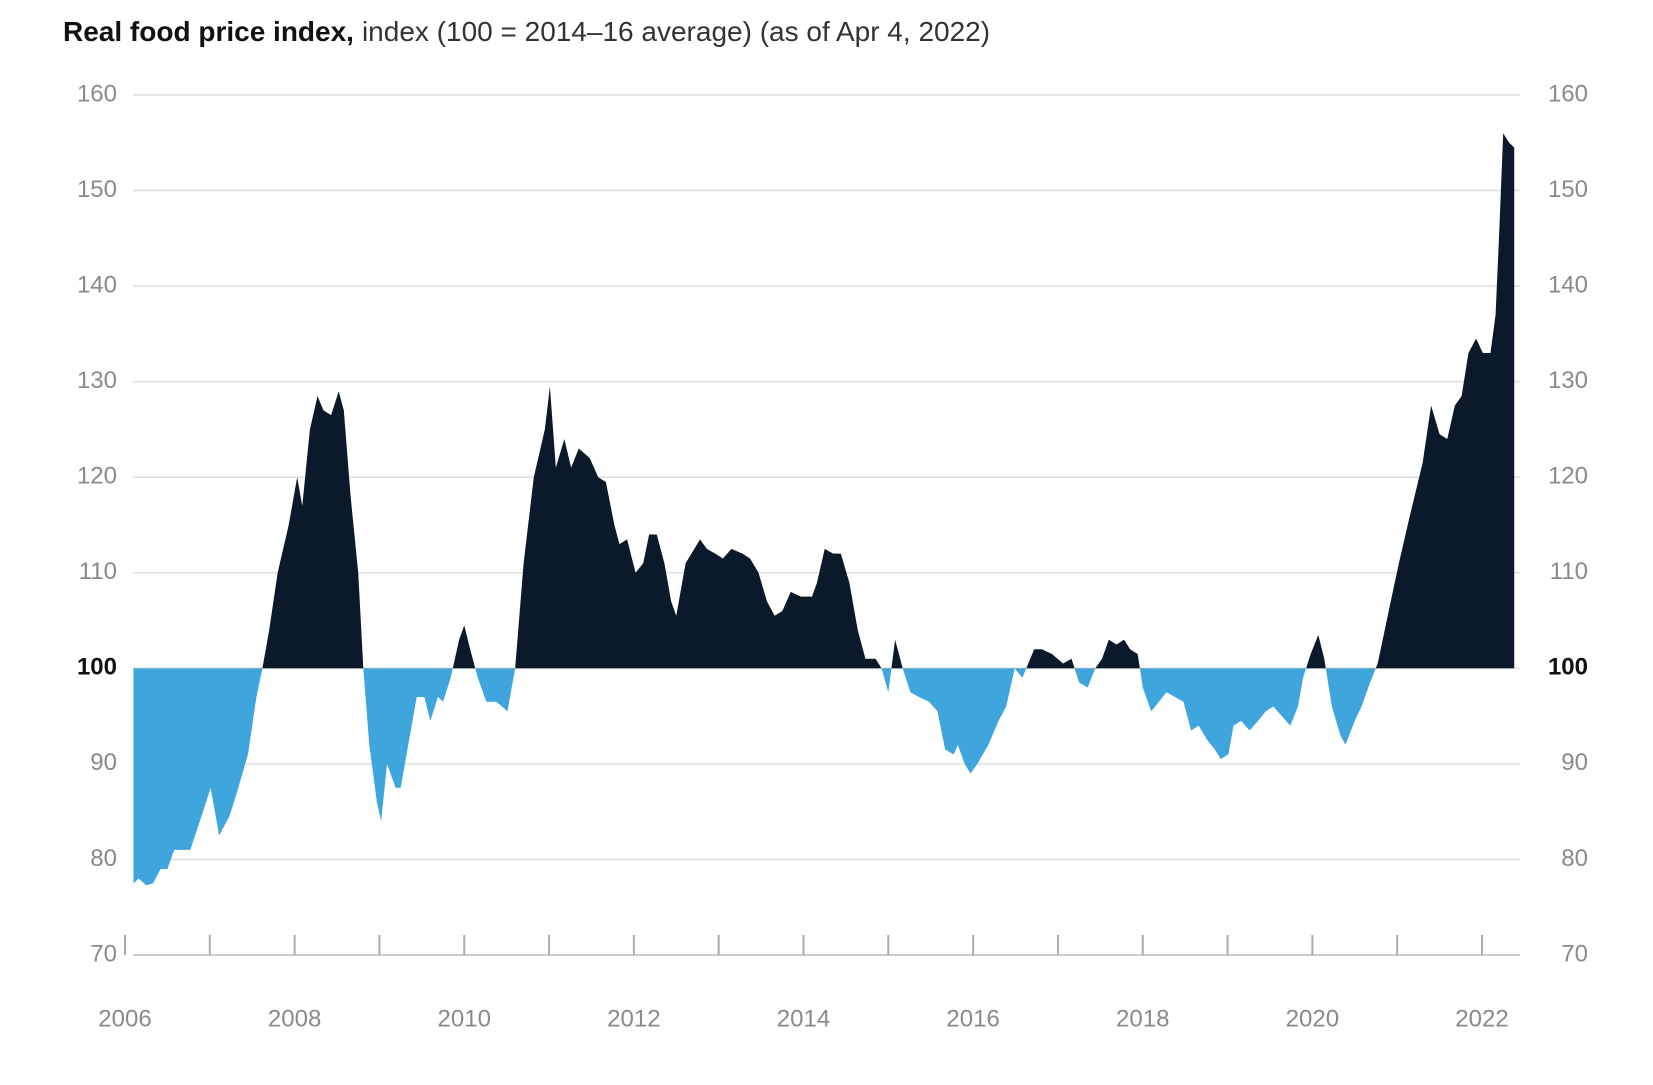 The height and width of the screenshot is (1085, 1653). What do you see at coordinates (124, 1018) in the screenshot?
I see `x-tick-label: 2006` at bounding box center [124, 1018].